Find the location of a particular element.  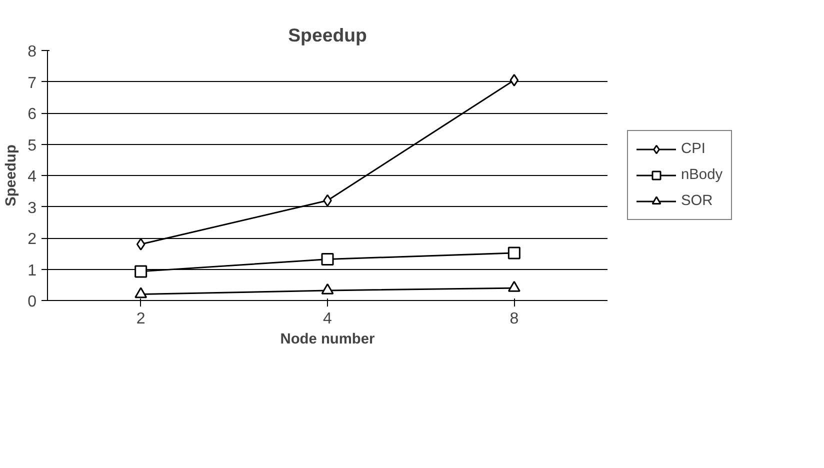

y-tick-label: 0 is located at coordinates (32, 302).